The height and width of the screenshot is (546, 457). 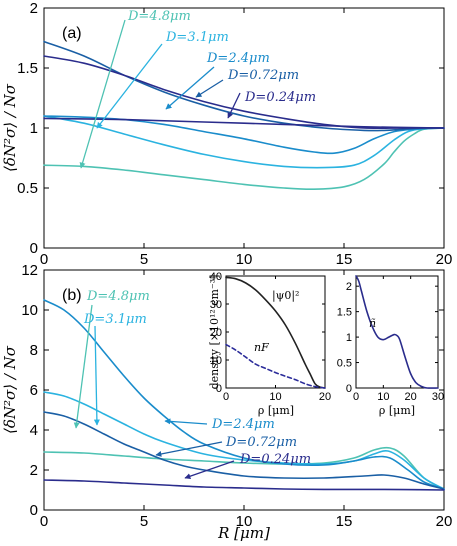 I want to click on panel-a-x-tick-label-4: 20, so click(x=444, y=259).